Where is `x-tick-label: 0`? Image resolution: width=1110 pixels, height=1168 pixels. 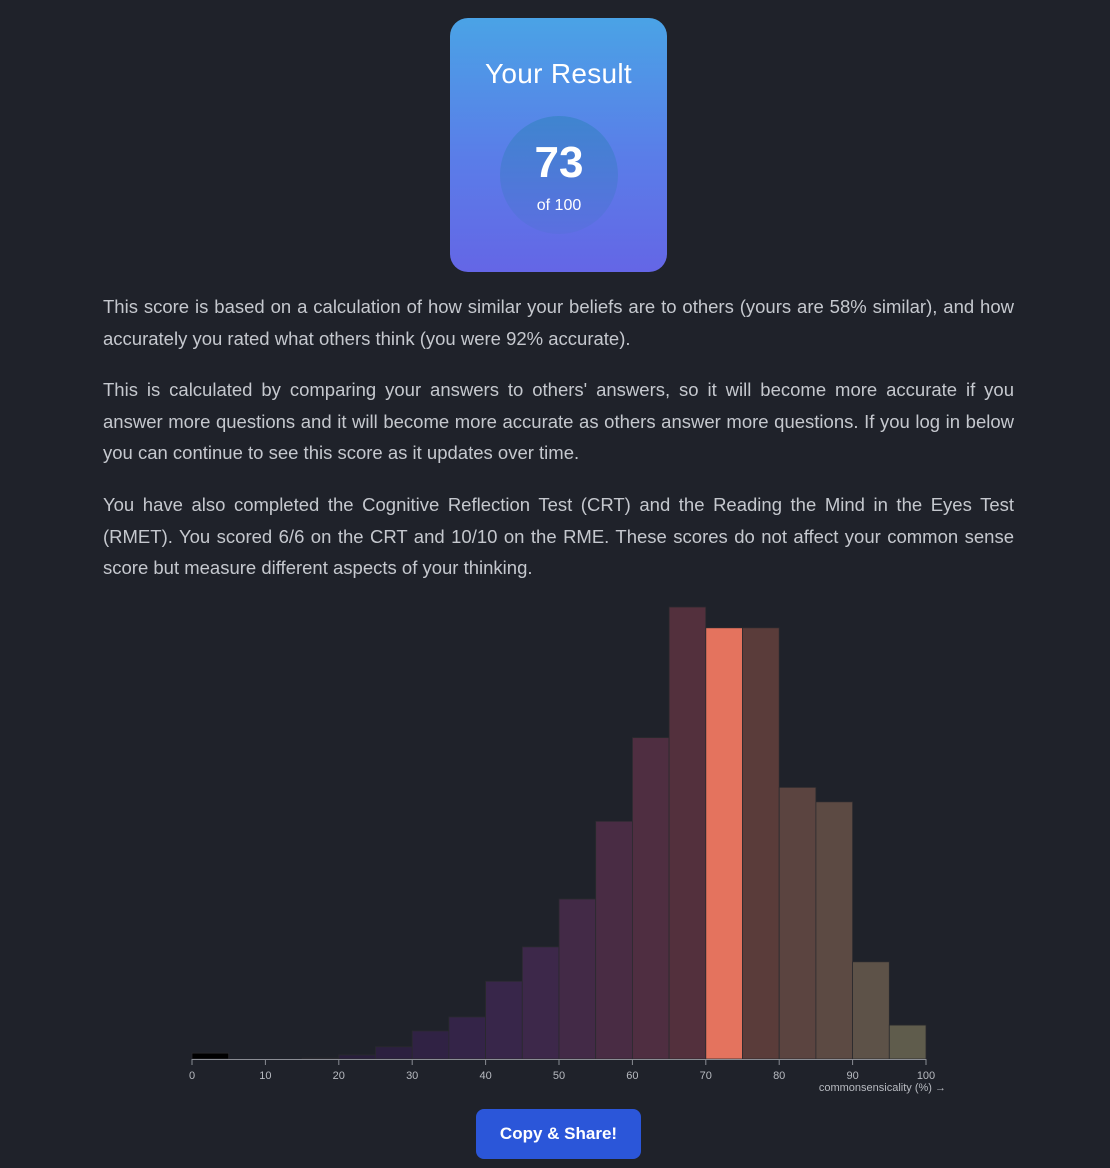 x-tick-label: 0 is located at coordinates (192, 1076).